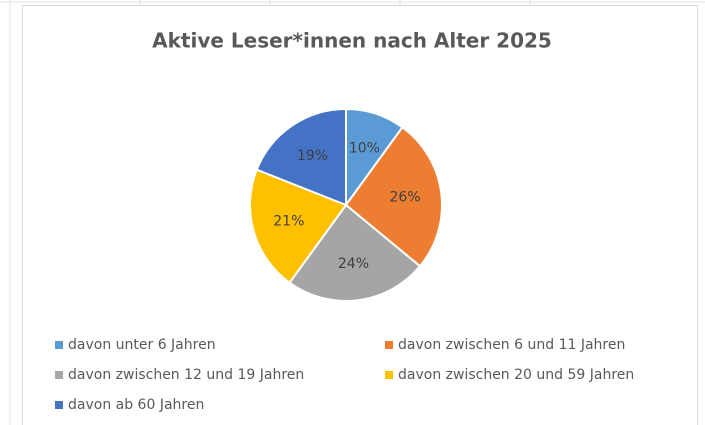 The width and height of the screenshot is (705, 425). What do you see at coordinates (353, 264) in the screenshot?
I see `data-label: 24%` at bounding box center [353, 264].